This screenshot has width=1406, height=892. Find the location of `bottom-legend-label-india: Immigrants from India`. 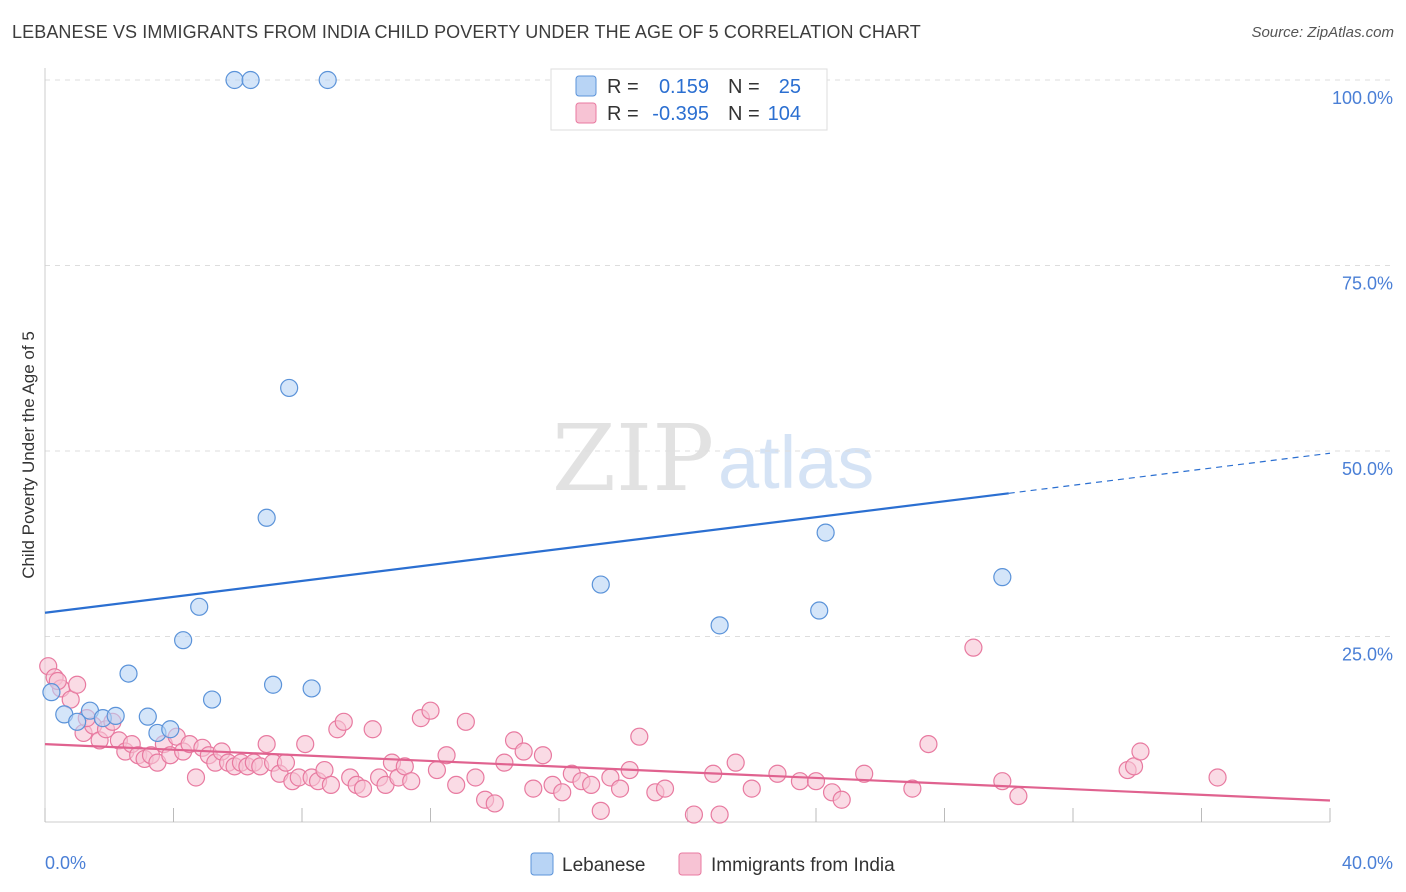

bottom-legend-label-india: Immigrants from India is located at coordinates (803, 865).